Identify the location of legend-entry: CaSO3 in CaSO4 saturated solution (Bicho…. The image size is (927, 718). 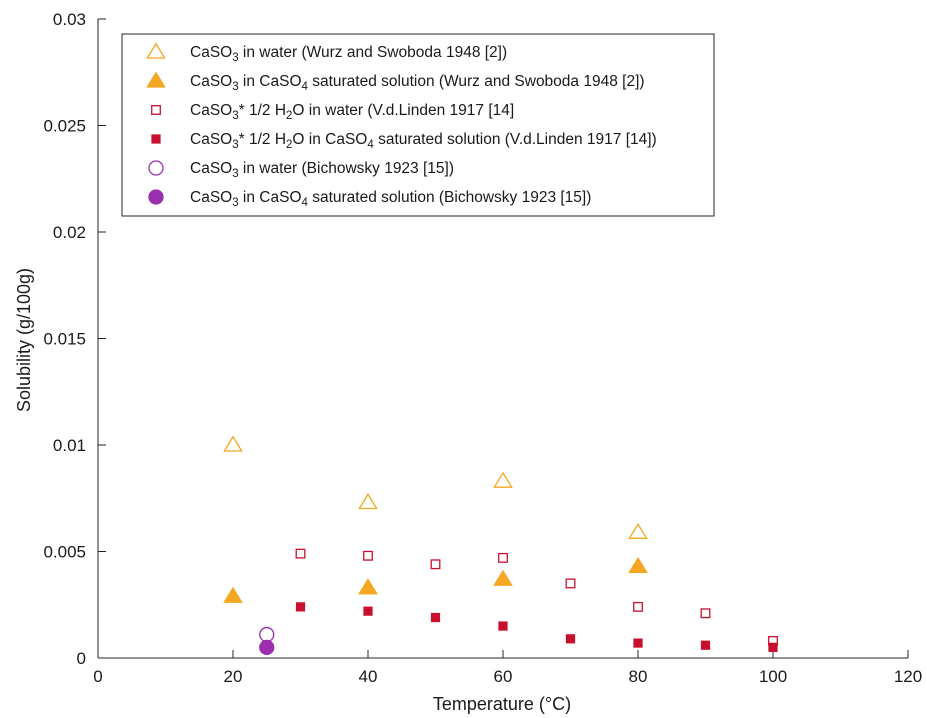
(369, 199).